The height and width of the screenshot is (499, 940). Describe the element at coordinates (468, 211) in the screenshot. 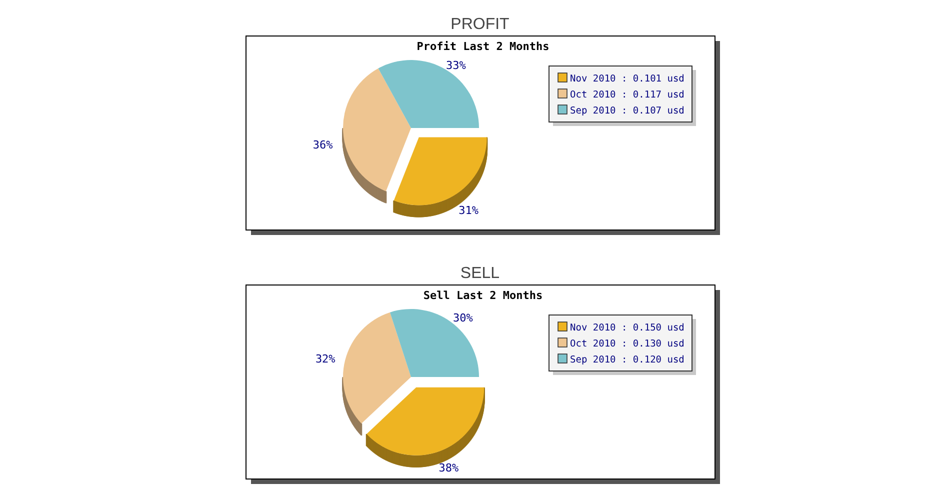

I see `data-label: 31%` at that location.